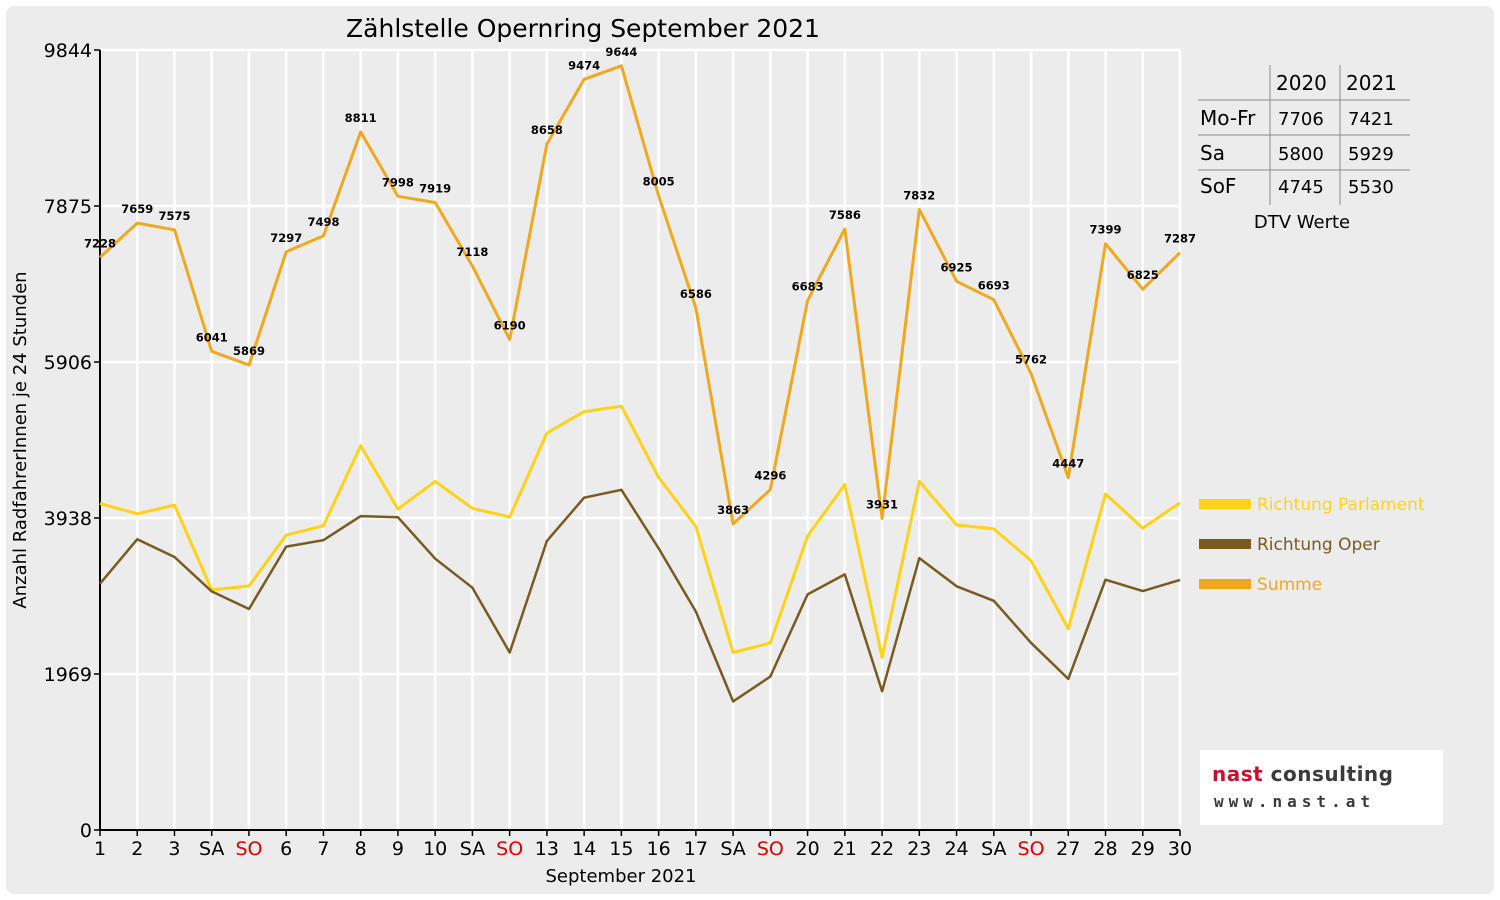  Describe the element at coordinates (1371, 83) in the screenshot. I see `dtv-header-2021: 2021` at that location.